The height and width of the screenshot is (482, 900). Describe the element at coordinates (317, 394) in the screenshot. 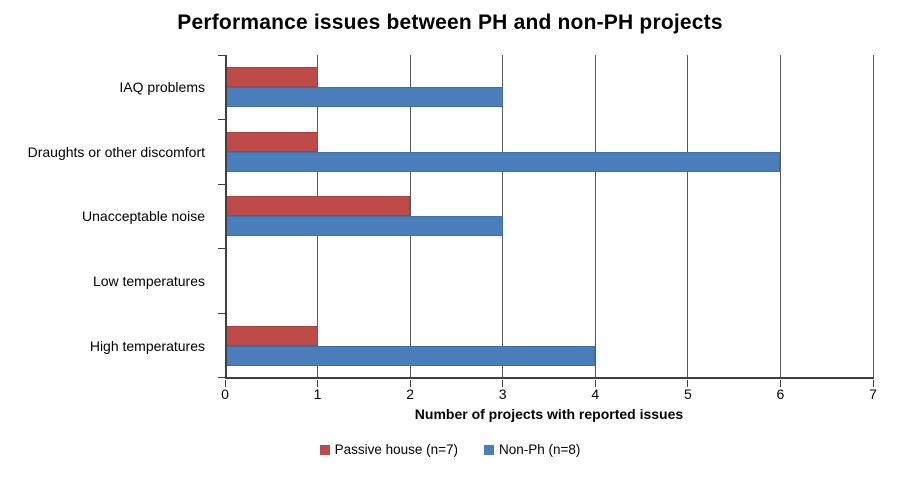

I see `x-tick-label: 1` at that location.